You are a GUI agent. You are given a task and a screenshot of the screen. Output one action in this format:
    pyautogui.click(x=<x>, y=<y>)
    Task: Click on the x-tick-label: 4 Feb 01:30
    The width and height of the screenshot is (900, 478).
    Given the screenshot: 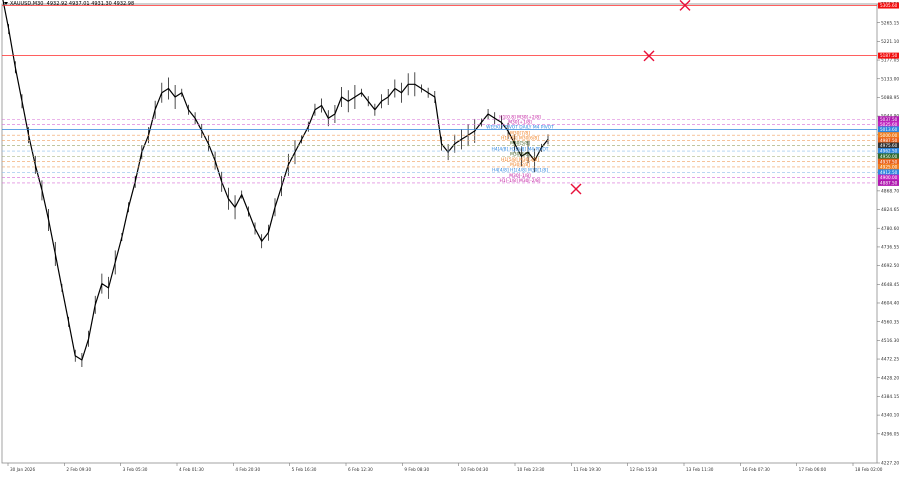 What is the action you would take?
    pyautogui.click(x=191, y=469)
    